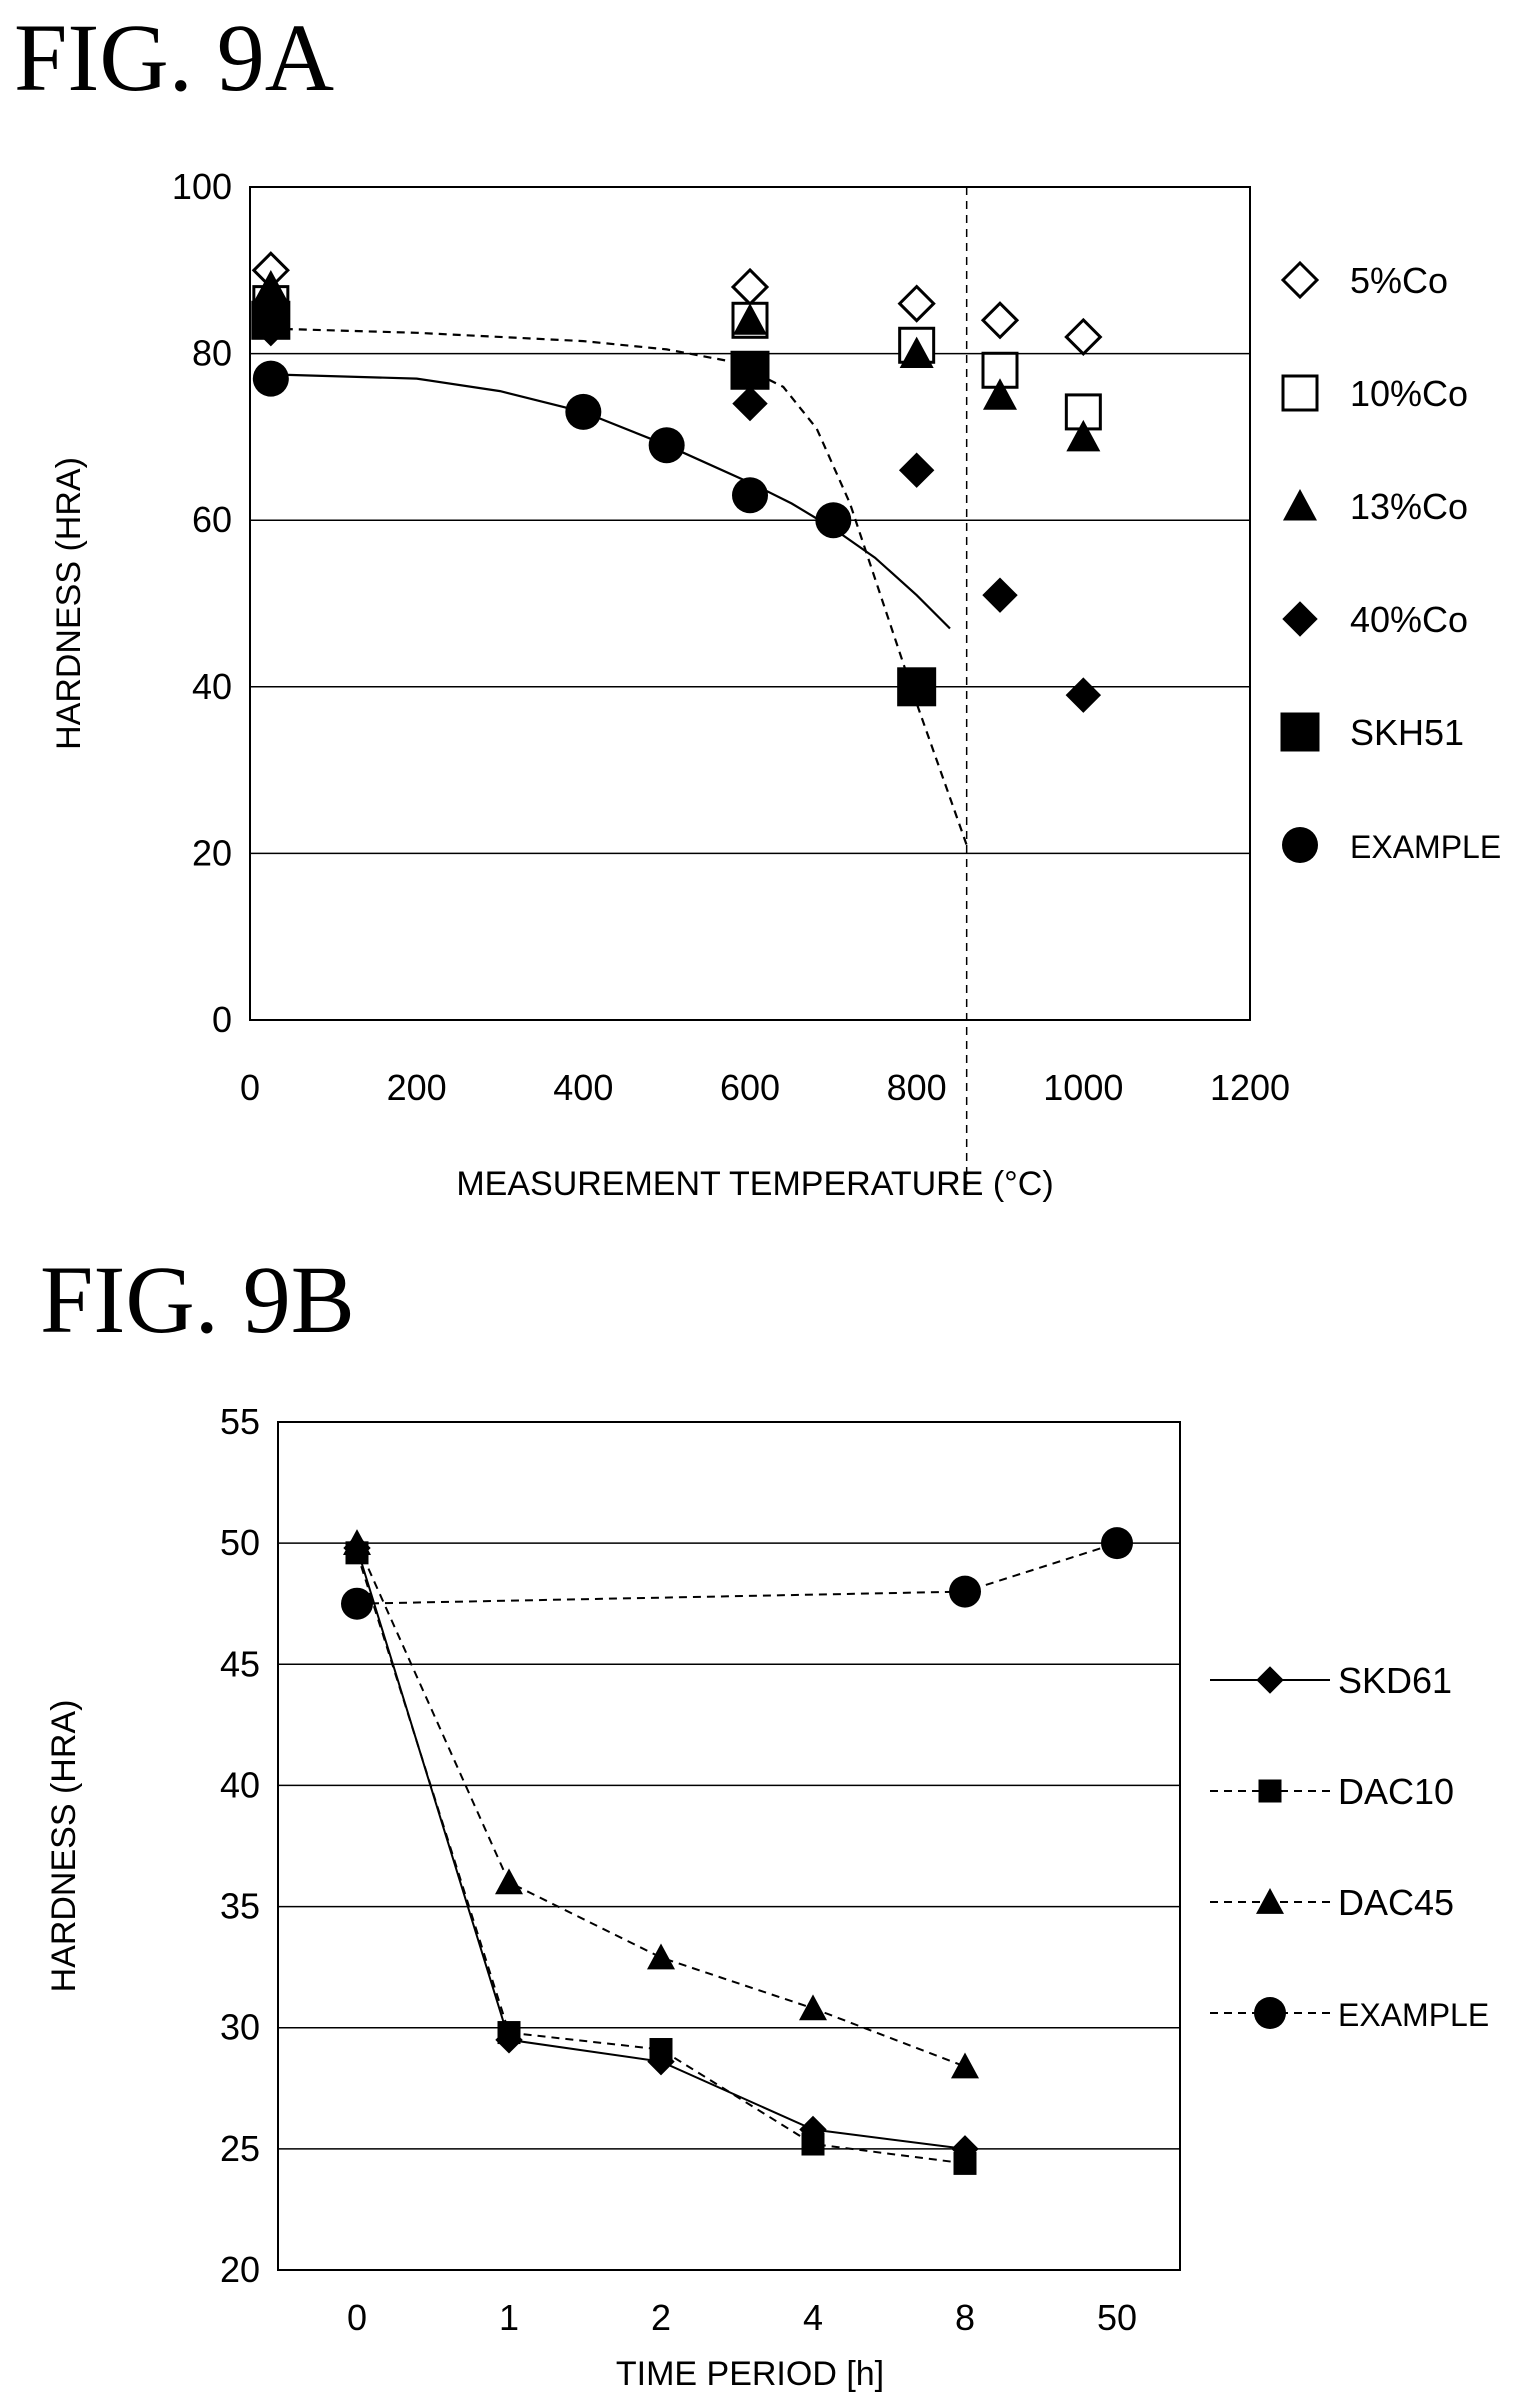  Describe the element at coordinates (1413, 2015) in the screenshot. I see `legend-label: EXAMPLE` at that location.